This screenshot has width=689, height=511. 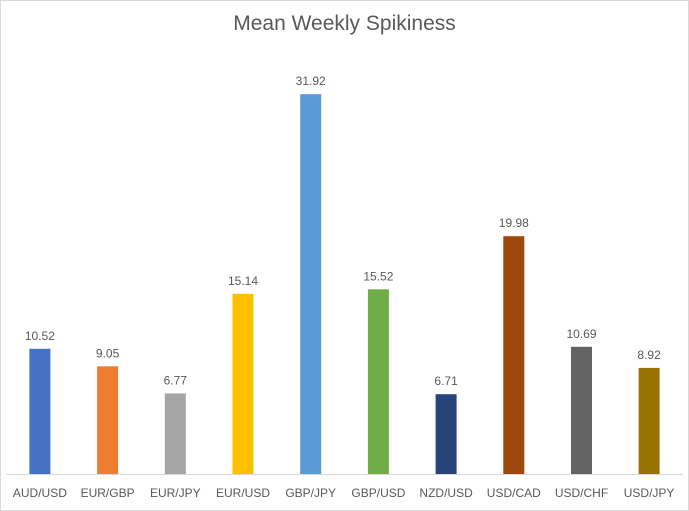 I want to click on data-label-gbp-jpy: 31.92, so click(x=311, y=81).